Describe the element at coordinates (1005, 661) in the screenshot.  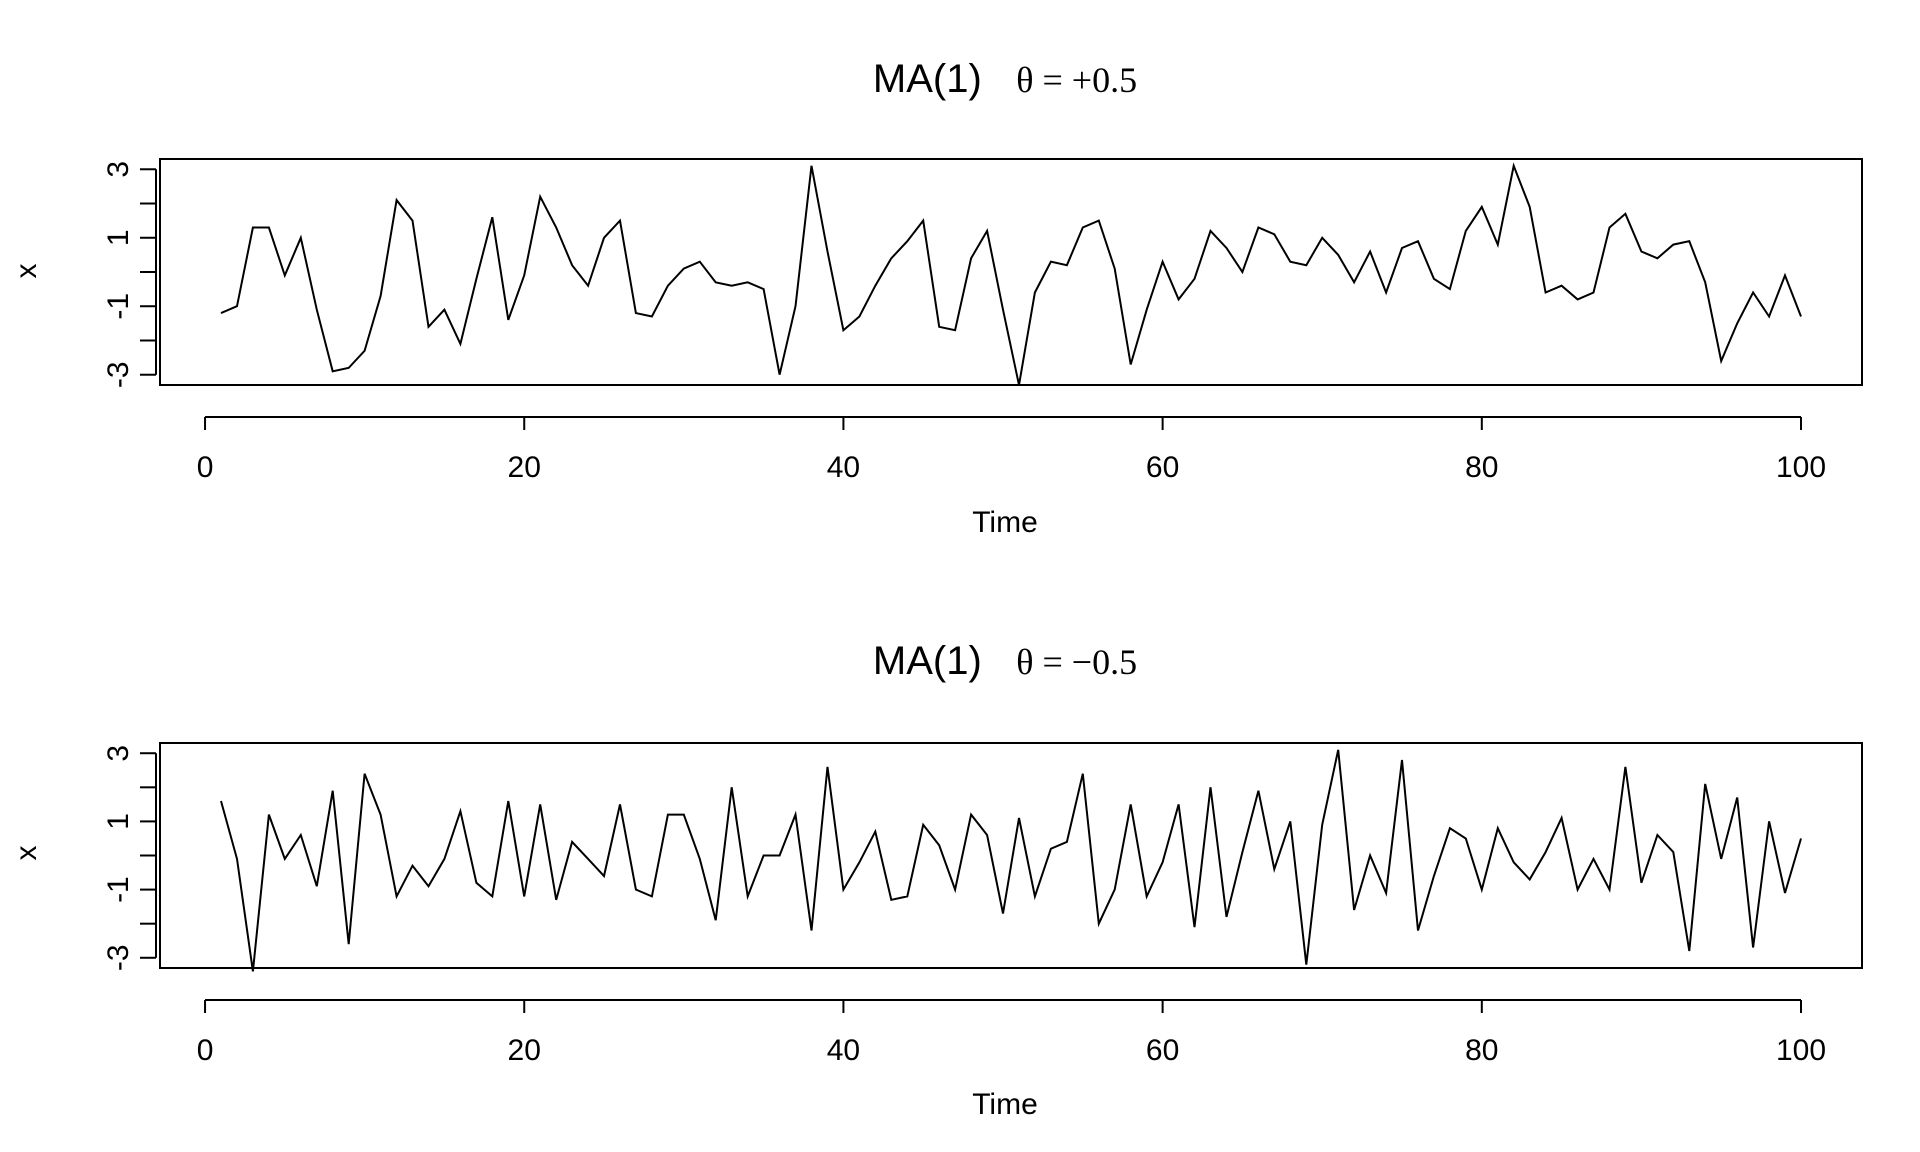
I see `chart-title: MA(1) θ = −0.5` at that location.